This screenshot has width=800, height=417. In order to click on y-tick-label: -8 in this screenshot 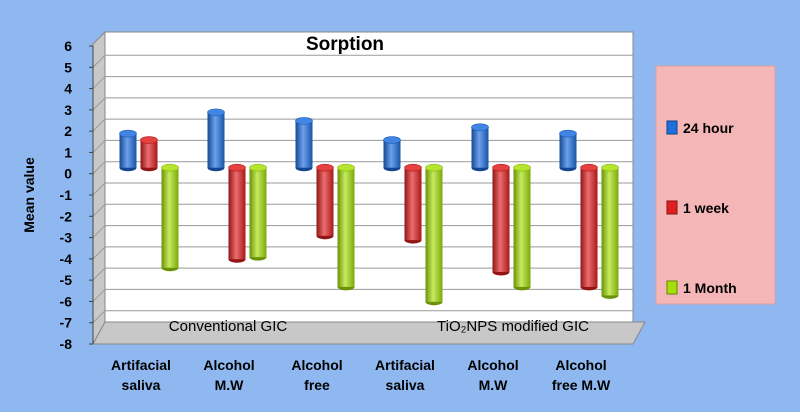, I will do `click(66, 344)`.